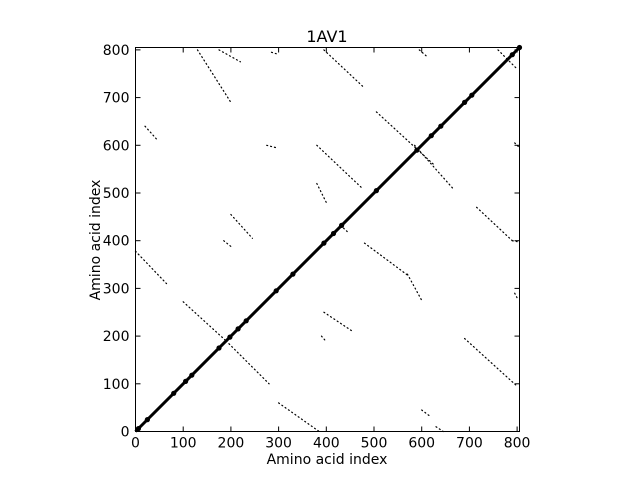 The height and width of the screenshot is (480, 640). I want to click on y-tick-label-100: 100, so click(116, 385).